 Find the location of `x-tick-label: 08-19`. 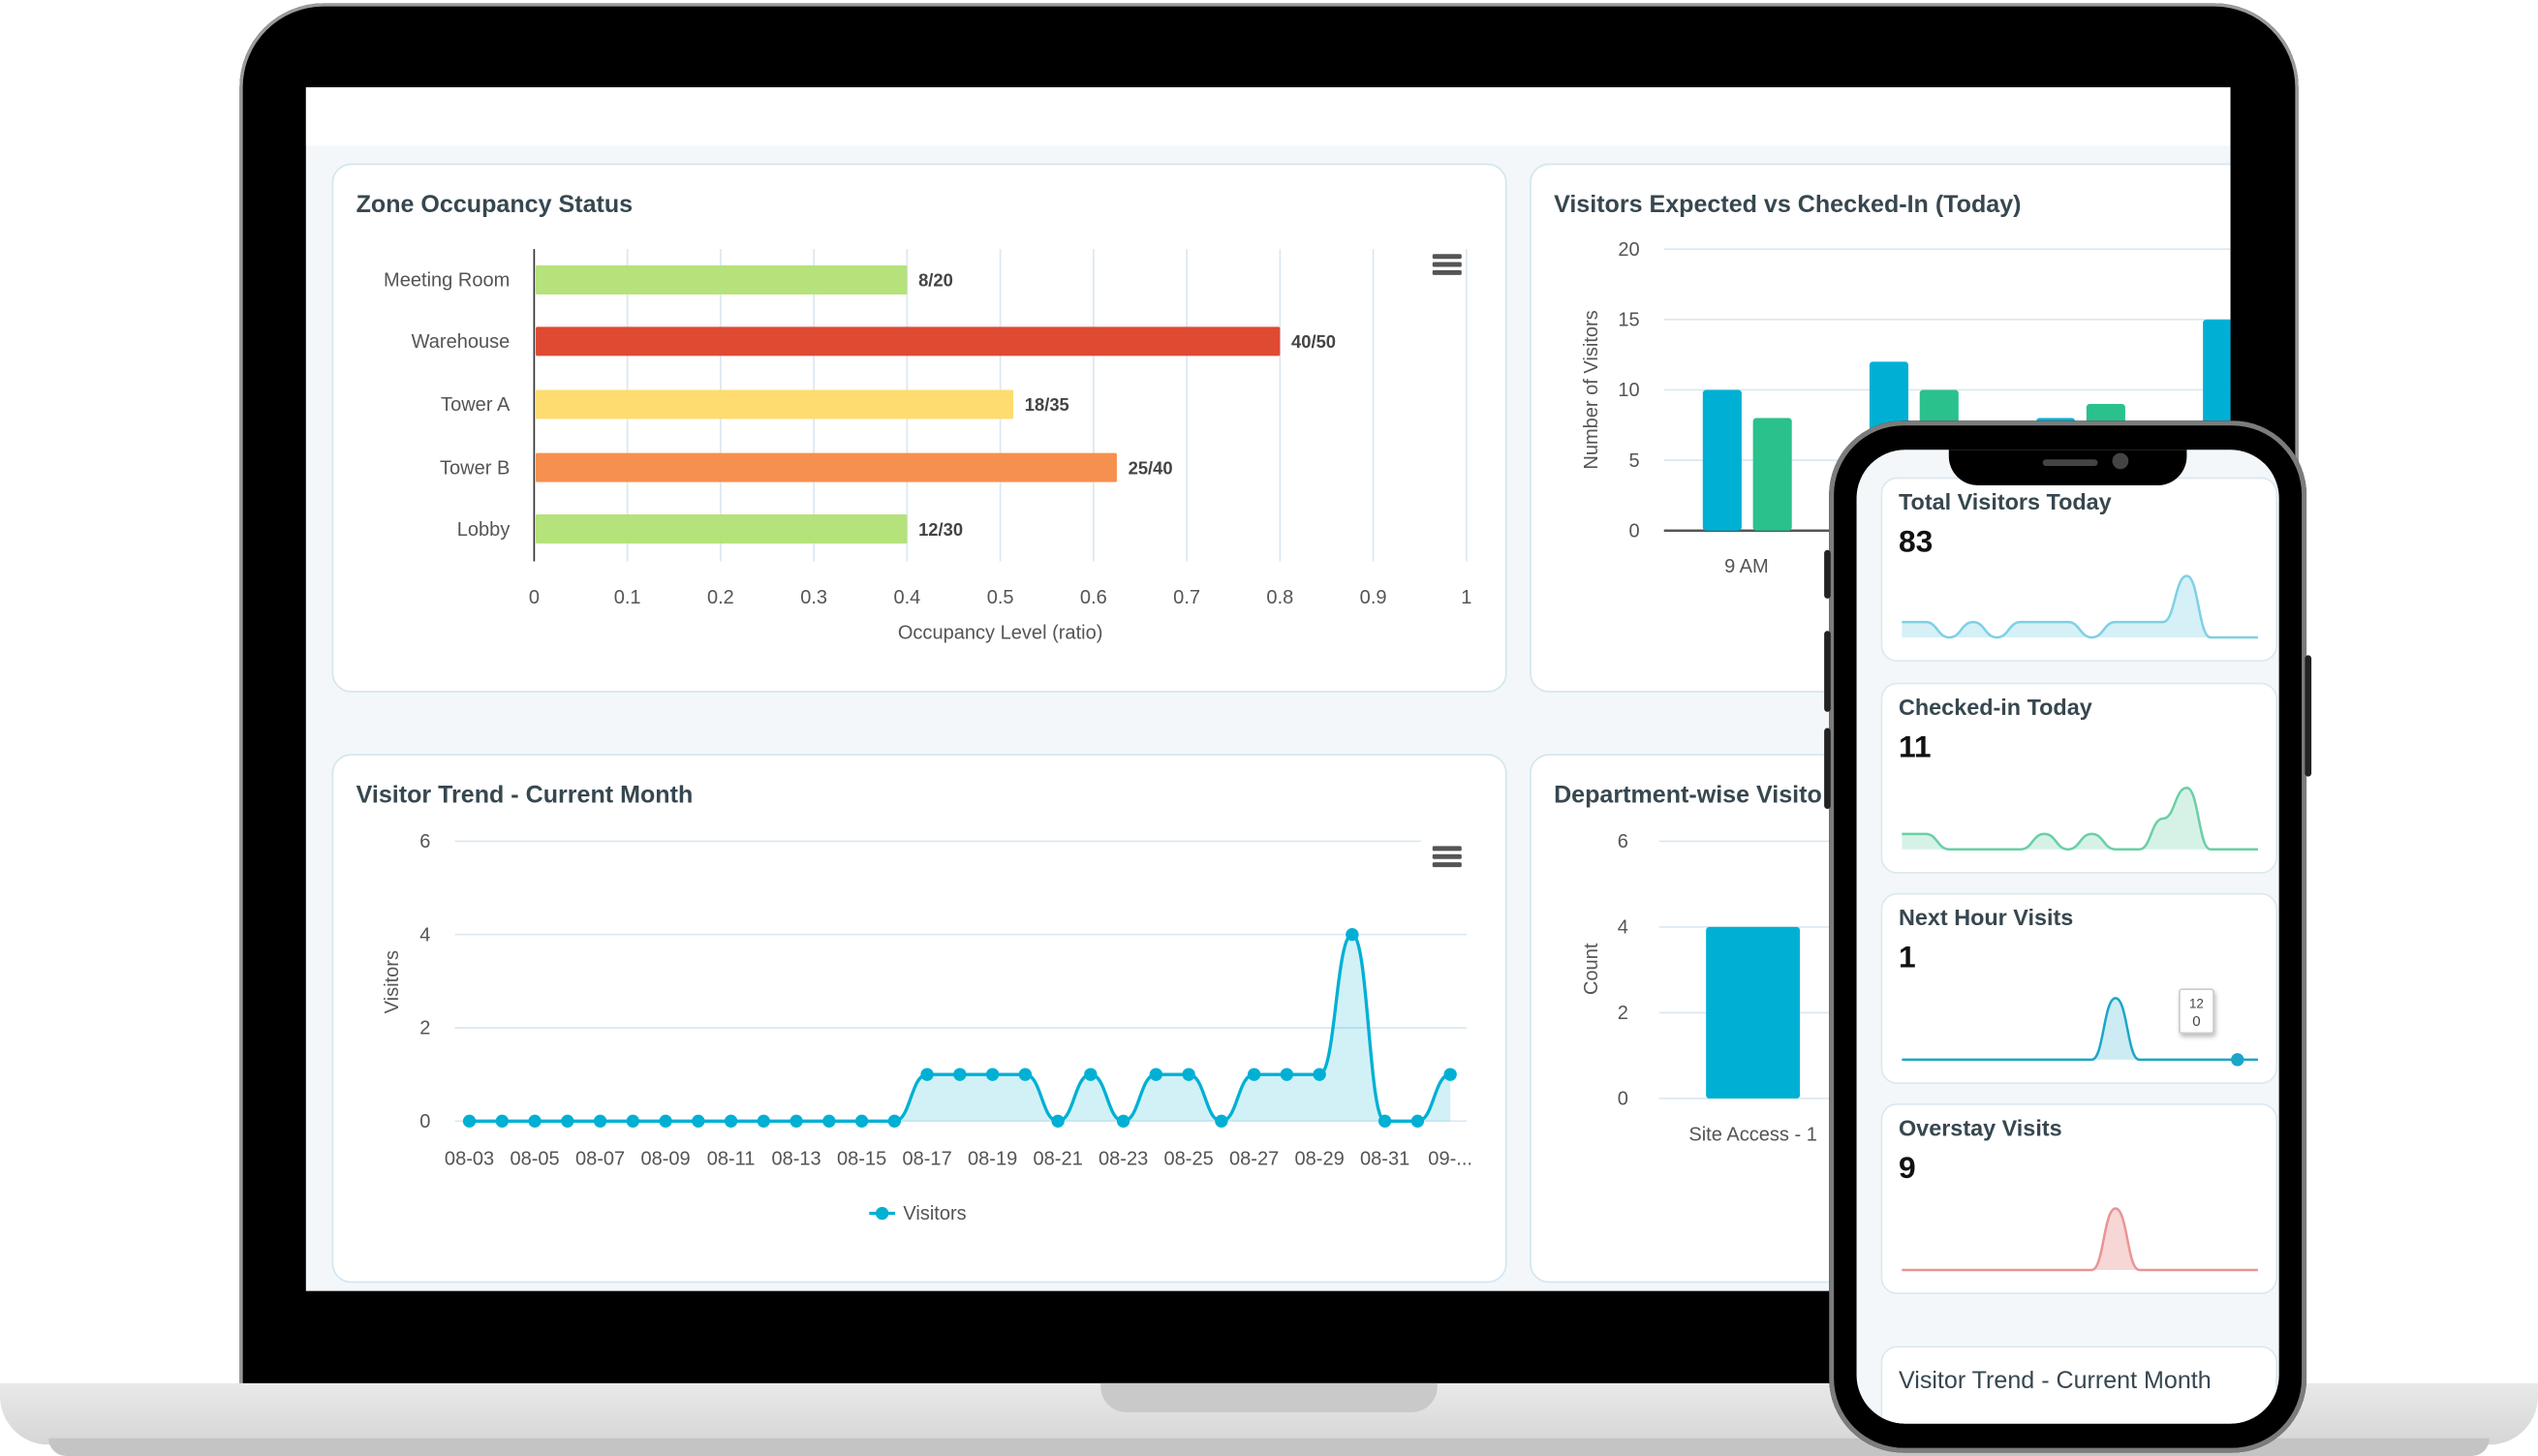

x-tick-label: 08-19 is located at coordinates (992, 1158).